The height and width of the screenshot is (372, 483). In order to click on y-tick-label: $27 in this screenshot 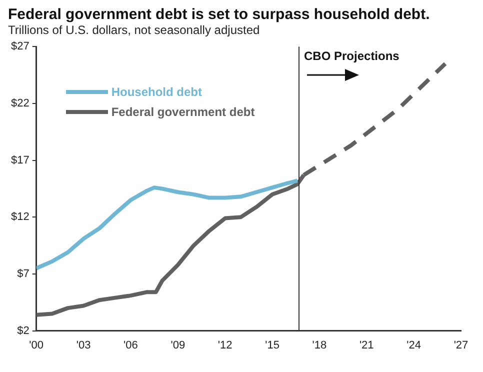, I will do `click(20, 46)`.